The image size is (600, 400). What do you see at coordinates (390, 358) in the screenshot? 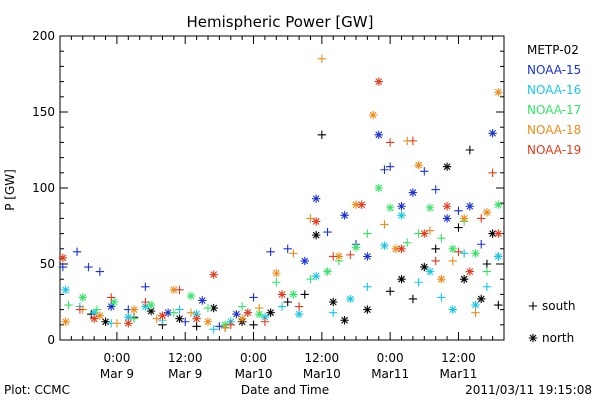
I see `x-tick-time: 0:00` at bounding box center [390, 358].